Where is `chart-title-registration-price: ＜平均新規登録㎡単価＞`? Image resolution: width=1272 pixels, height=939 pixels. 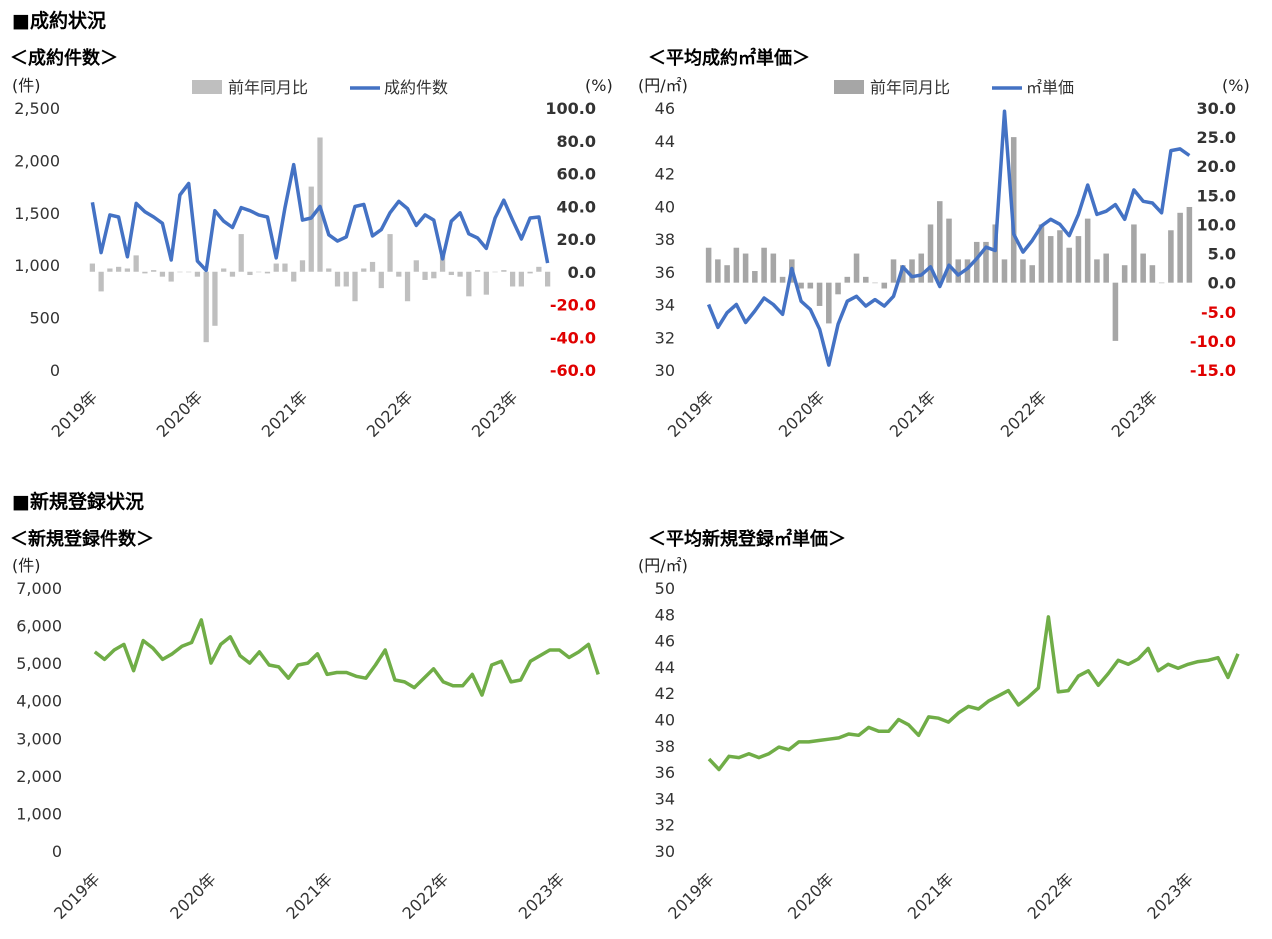 chart-title-registration-price: ＜平均新規登録㎡単価＞ is located at coordinates (747, 539).